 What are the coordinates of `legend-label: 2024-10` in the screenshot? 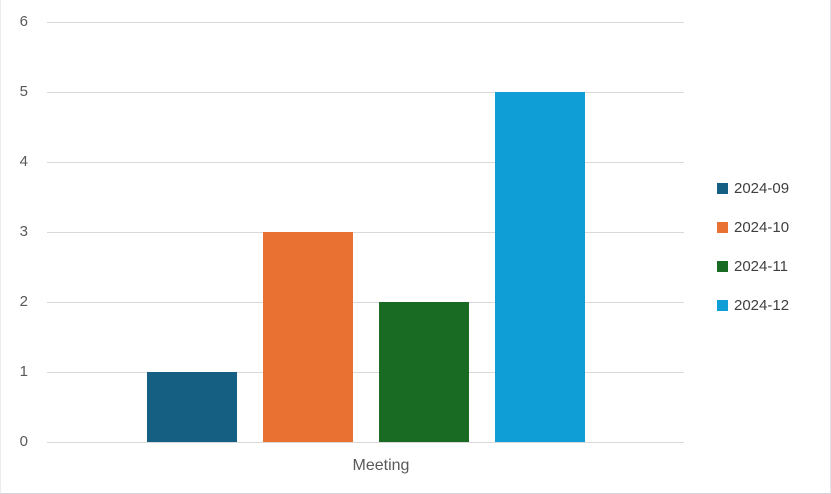 It's located at (762, 227).